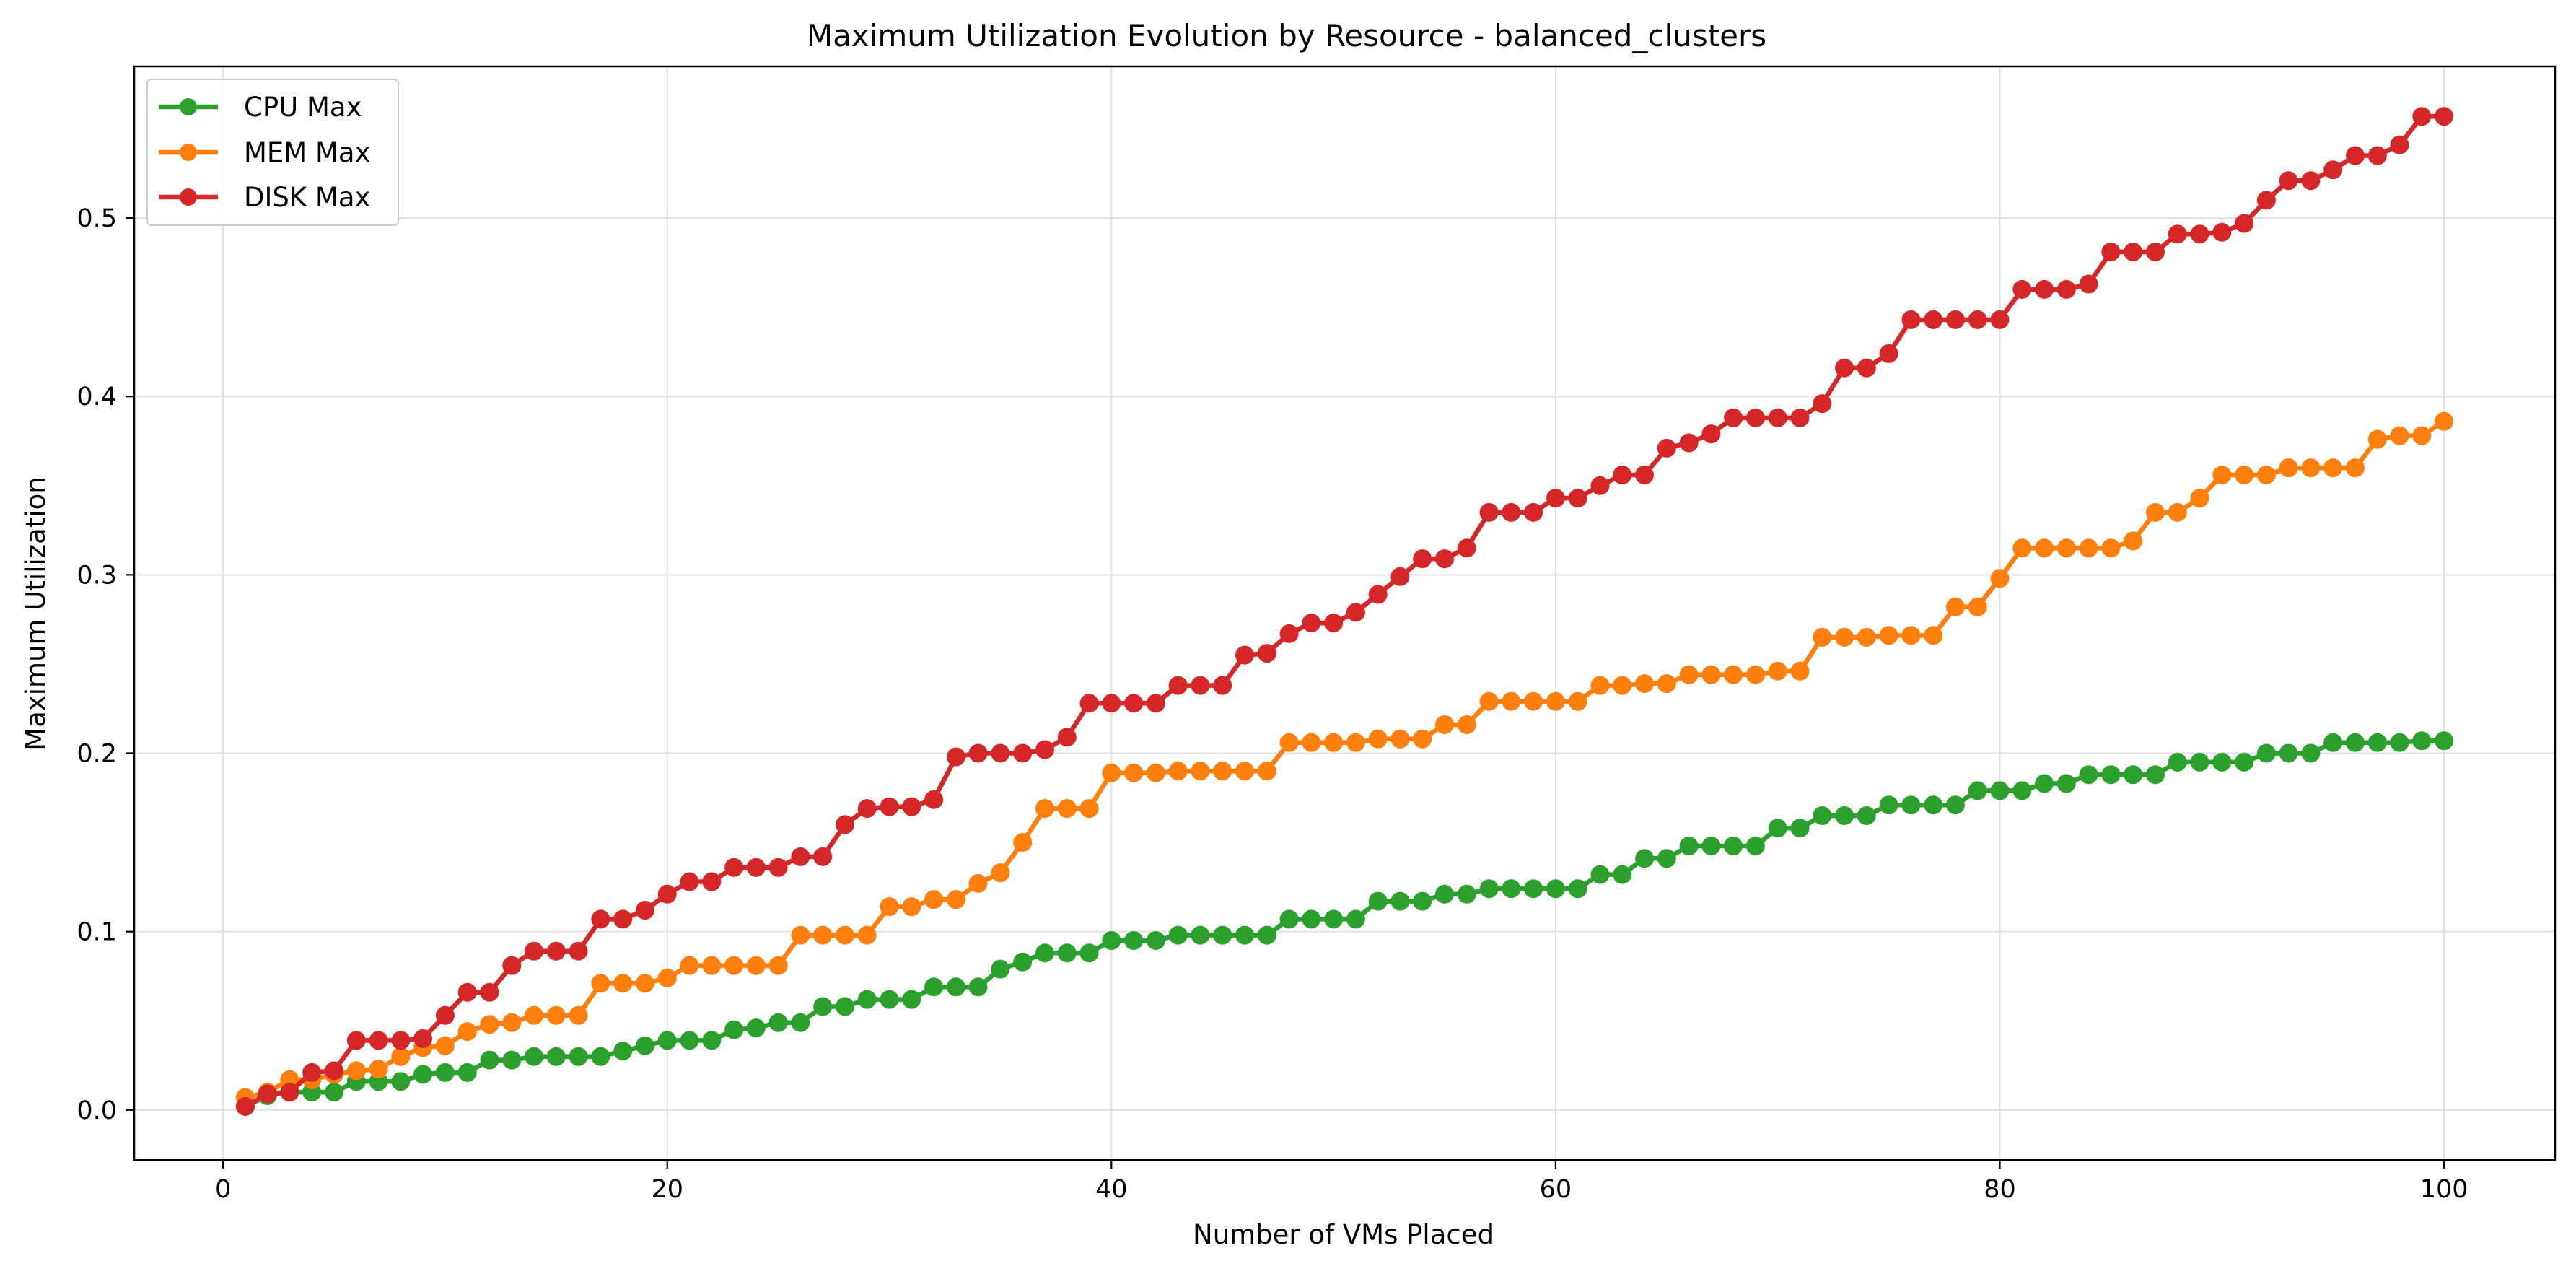  I want to click on x-tick-label: 0, so click(223, 1189).